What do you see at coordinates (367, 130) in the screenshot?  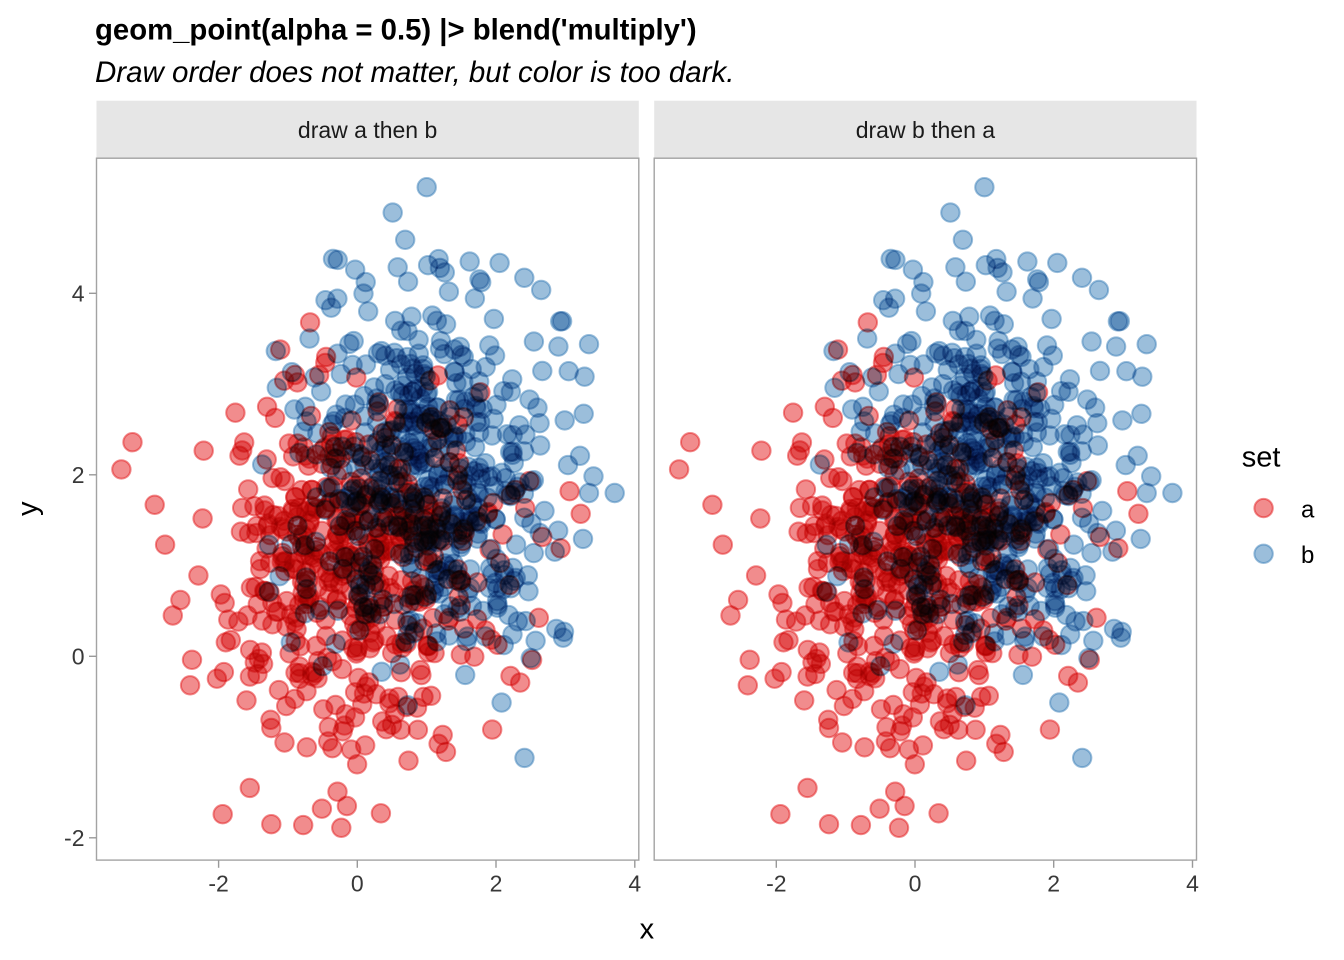 I see `svg-text: draw a then b` at bounding box center [367, 130].